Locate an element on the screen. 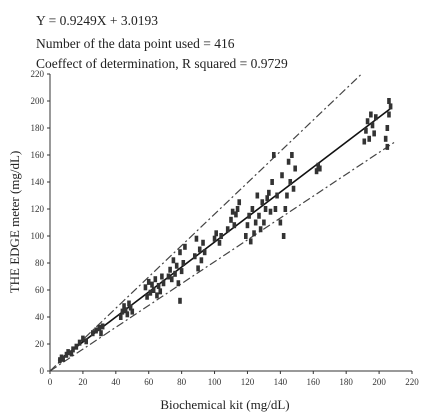 The image size is (442, 418). y-tick-group: 0 20 40 60 80 100 120 140 160 180 200 220 is located at coordinates (40, 222).